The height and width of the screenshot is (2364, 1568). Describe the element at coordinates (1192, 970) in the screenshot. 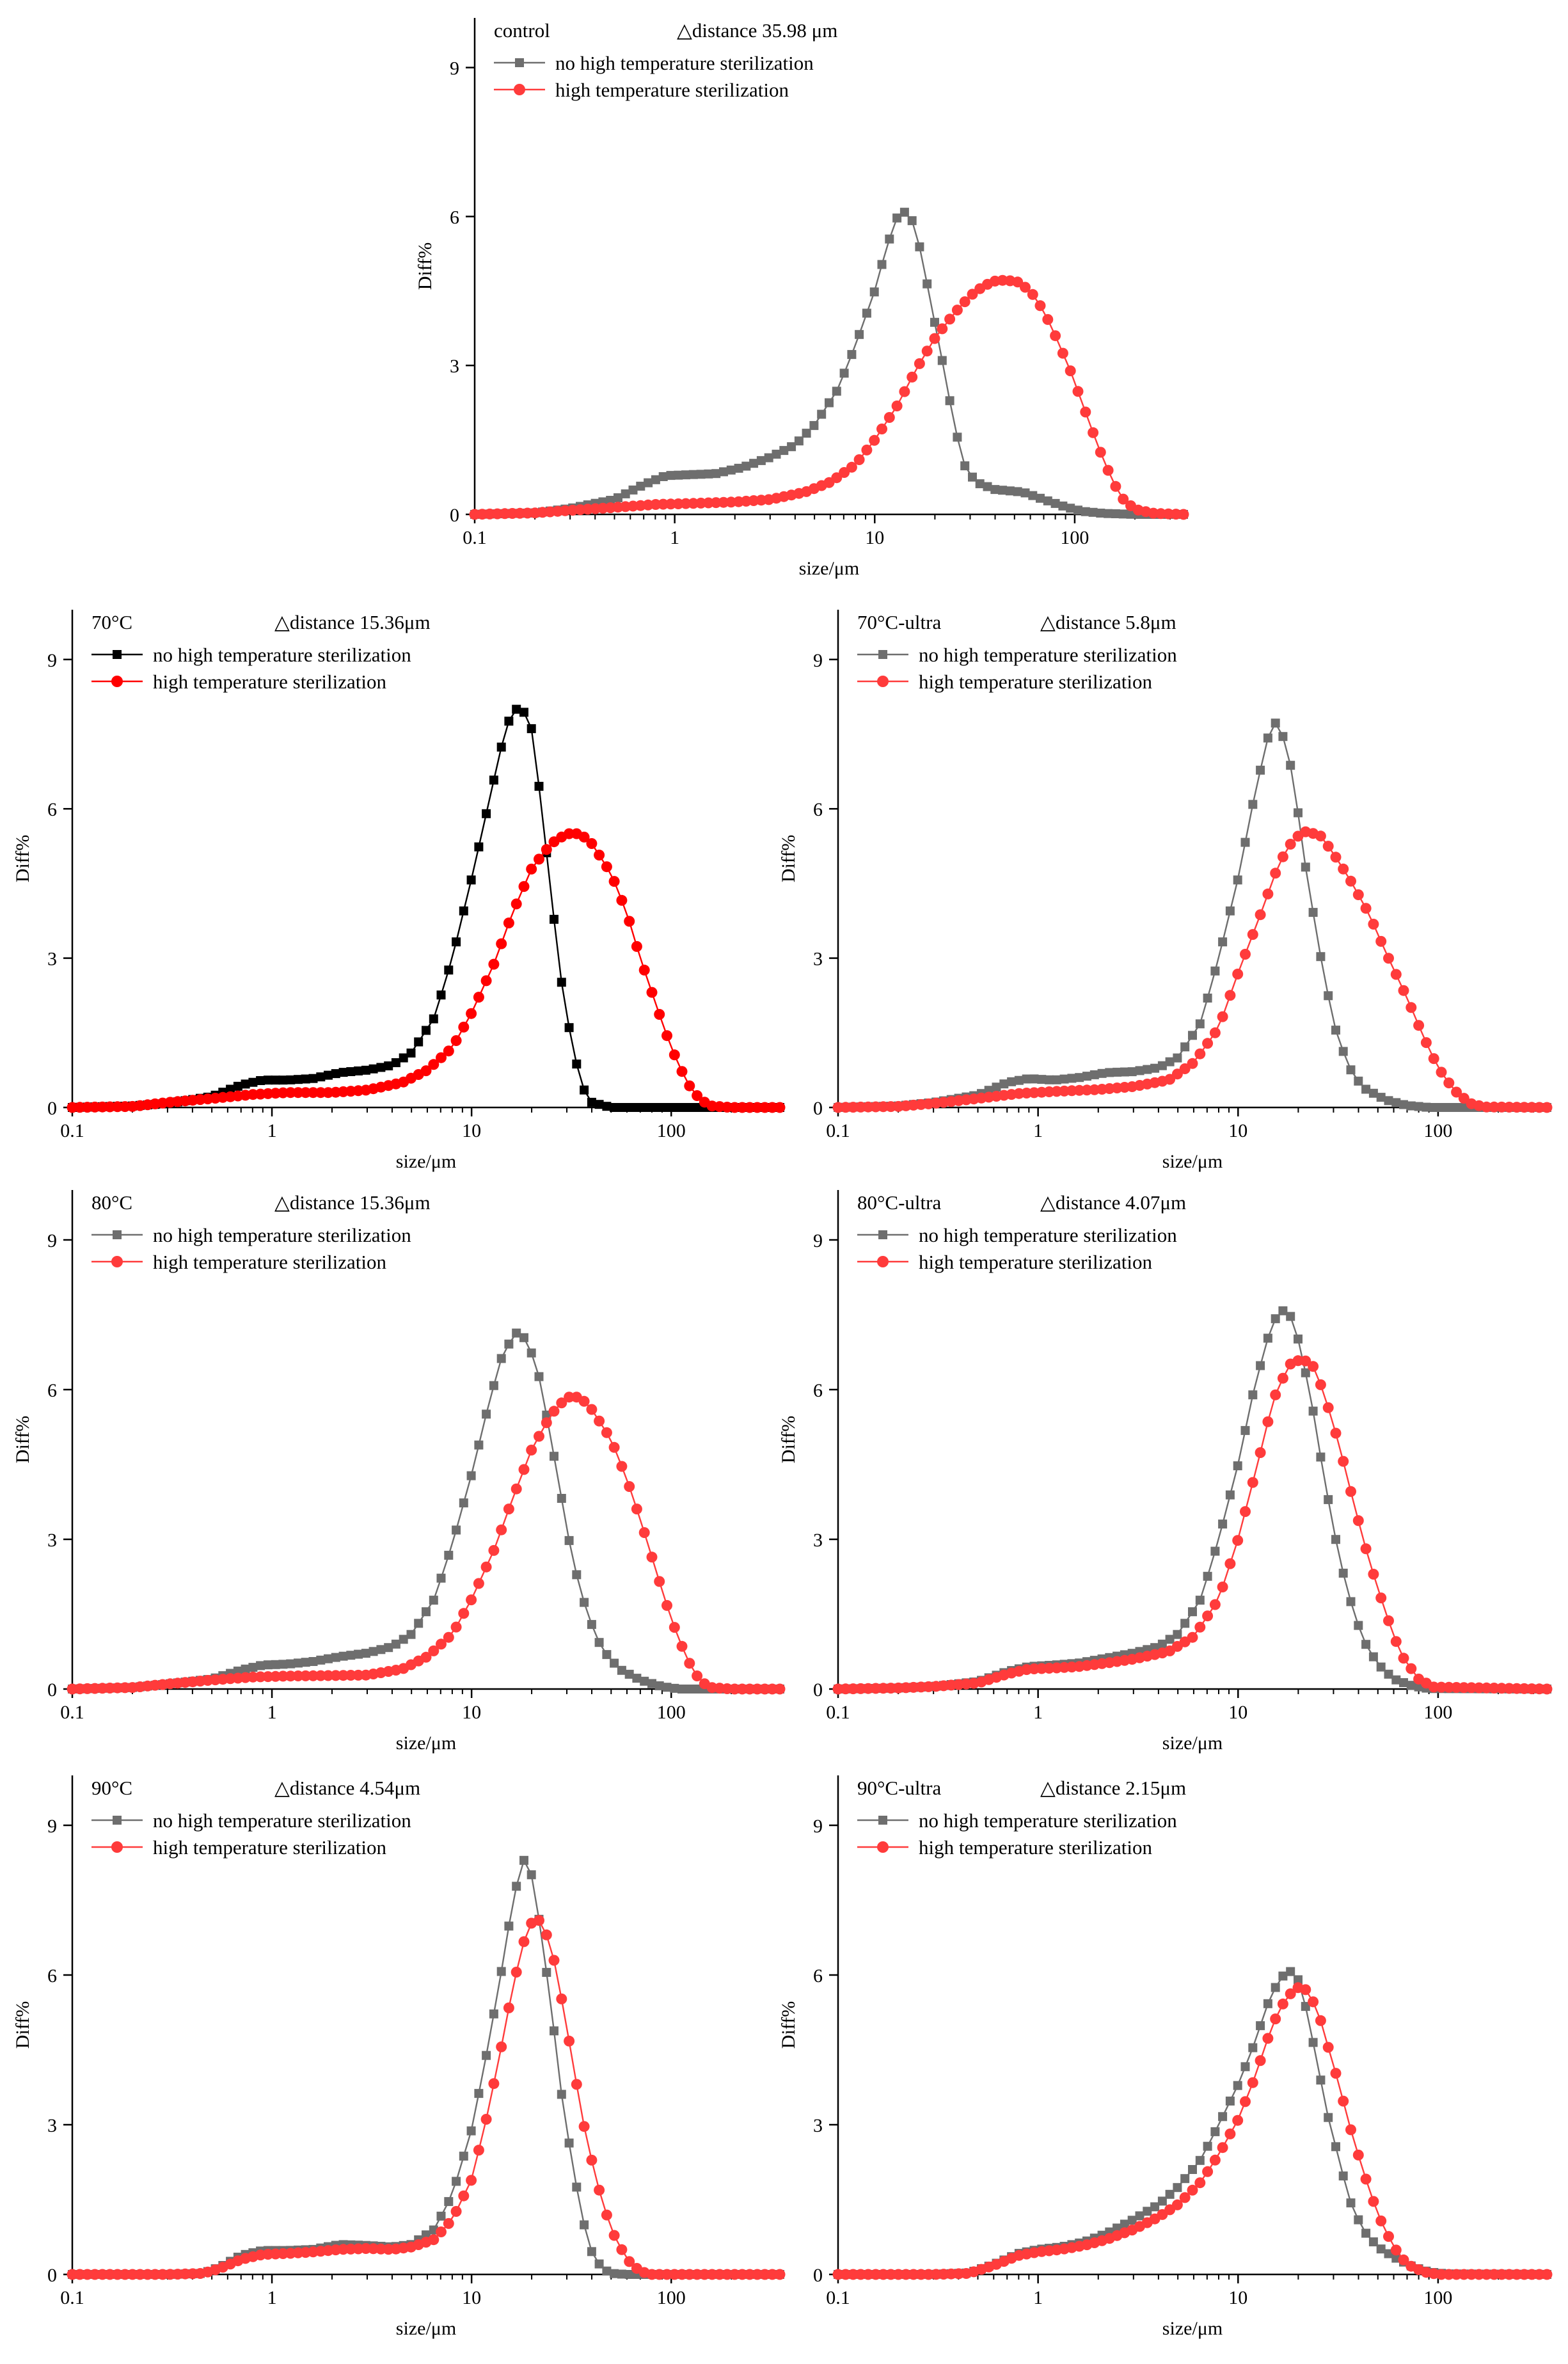

I see `series-sterilization` at that location.